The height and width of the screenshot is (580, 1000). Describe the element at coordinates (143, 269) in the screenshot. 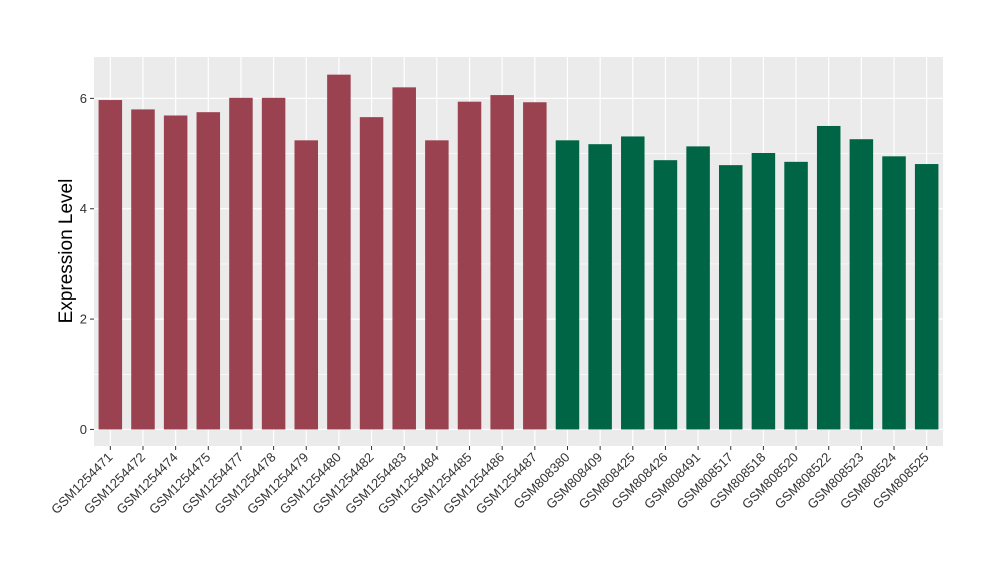

I see `bar-GSM1254472` at that location.